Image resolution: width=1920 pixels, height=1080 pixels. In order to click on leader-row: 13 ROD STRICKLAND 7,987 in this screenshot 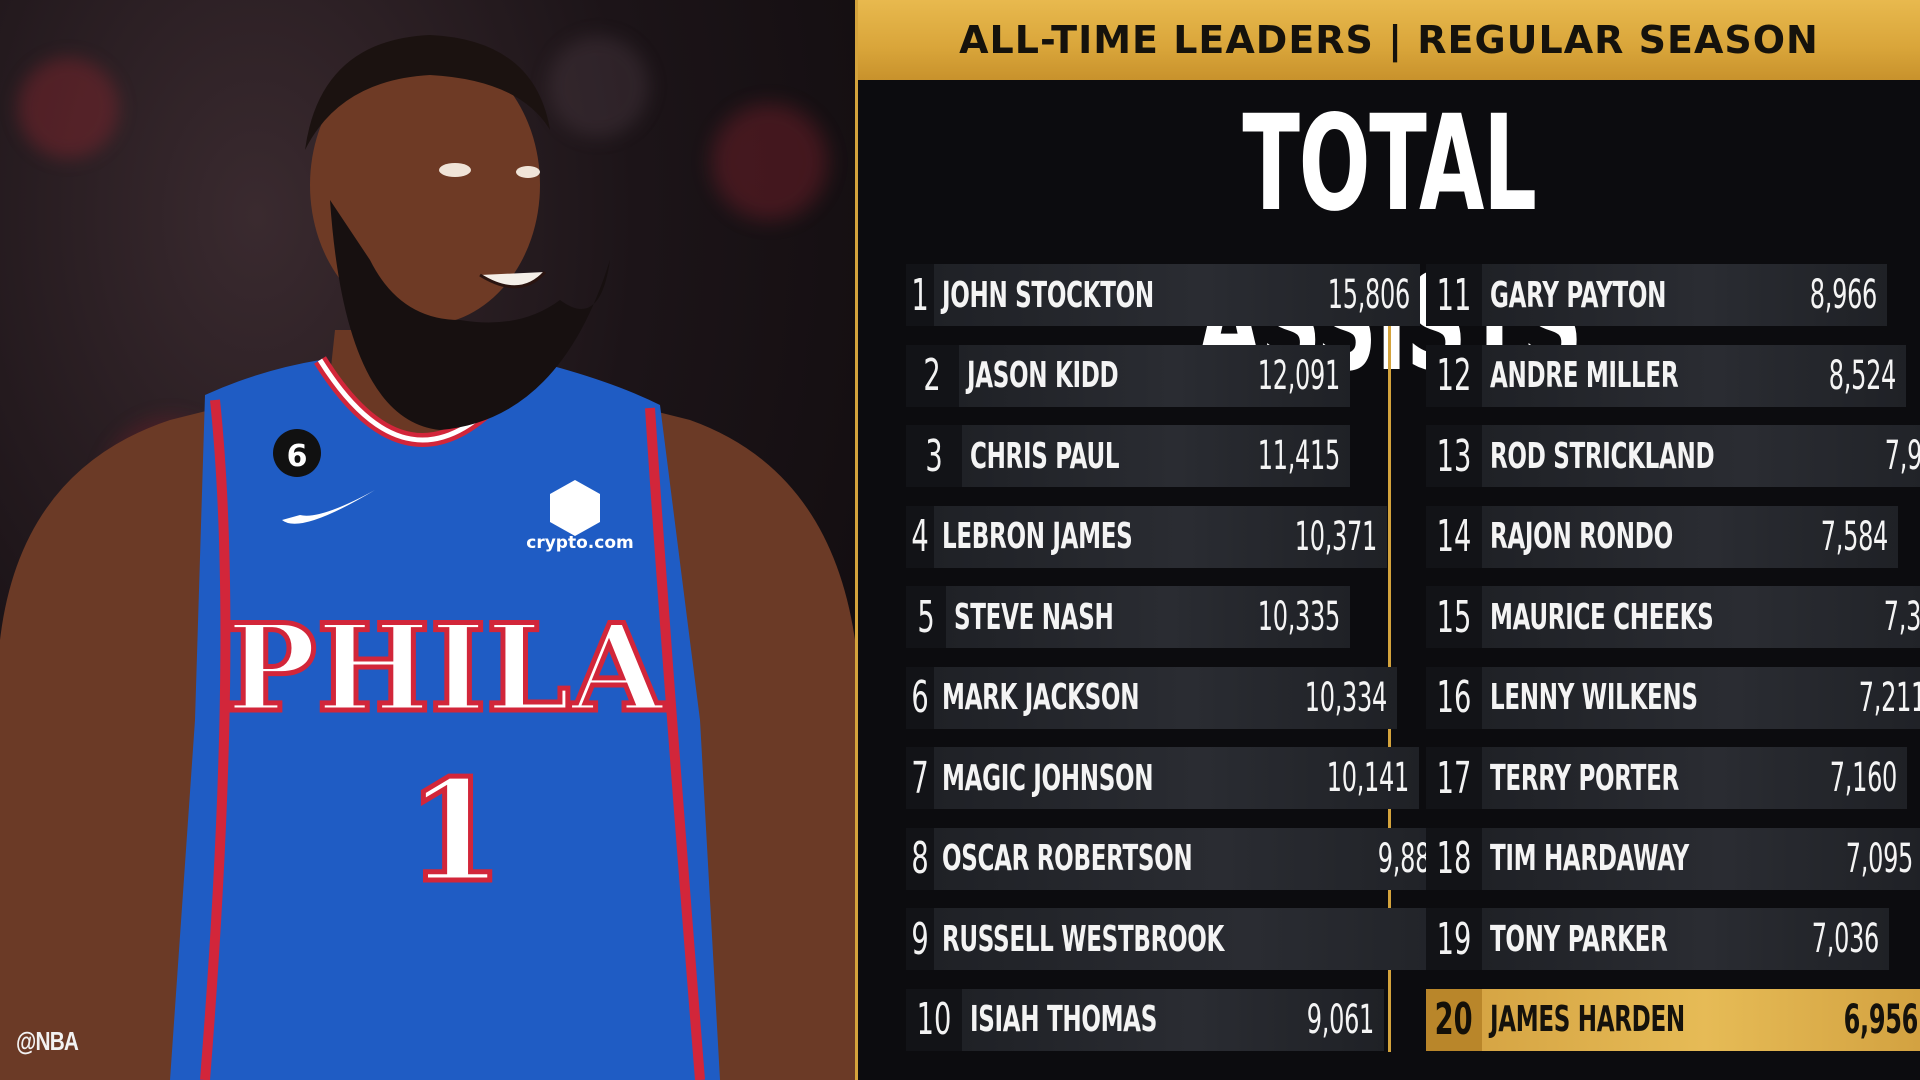, I will do `click(1673, 456)`.